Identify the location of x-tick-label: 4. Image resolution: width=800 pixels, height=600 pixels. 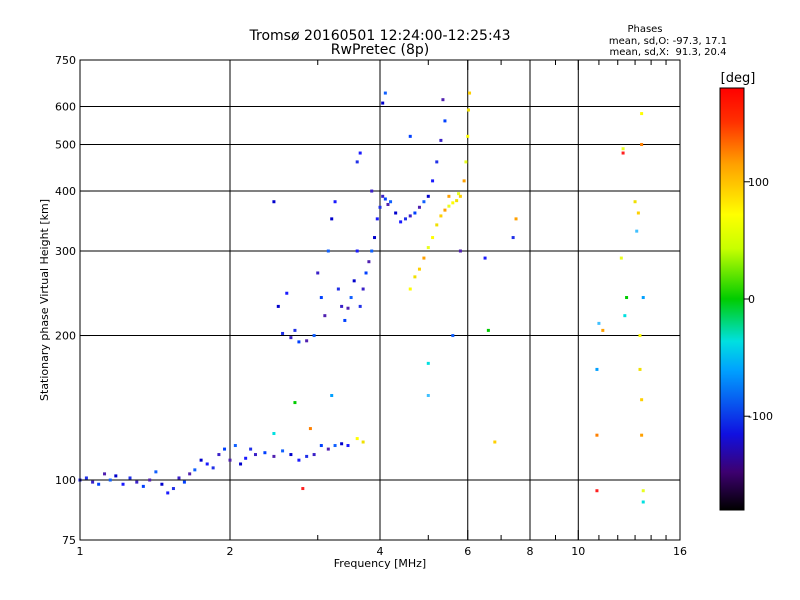
(380, 551).